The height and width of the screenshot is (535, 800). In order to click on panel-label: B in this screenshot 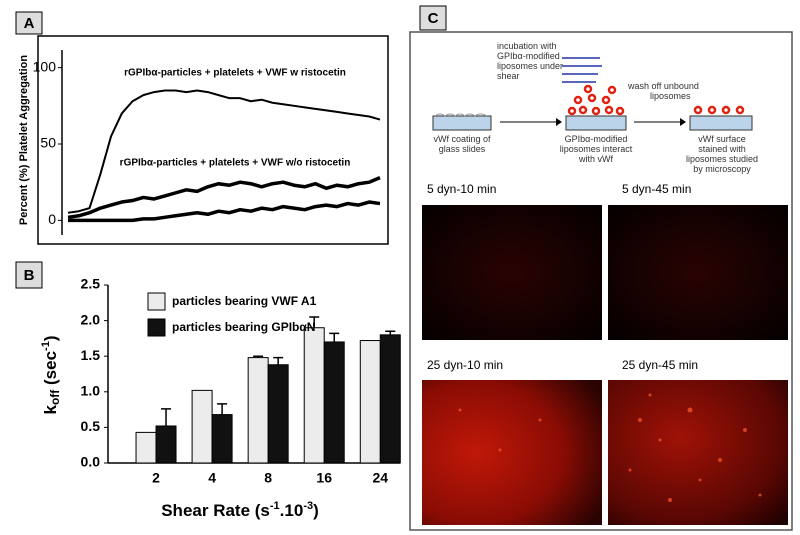, I will do `click(29, 275)`.